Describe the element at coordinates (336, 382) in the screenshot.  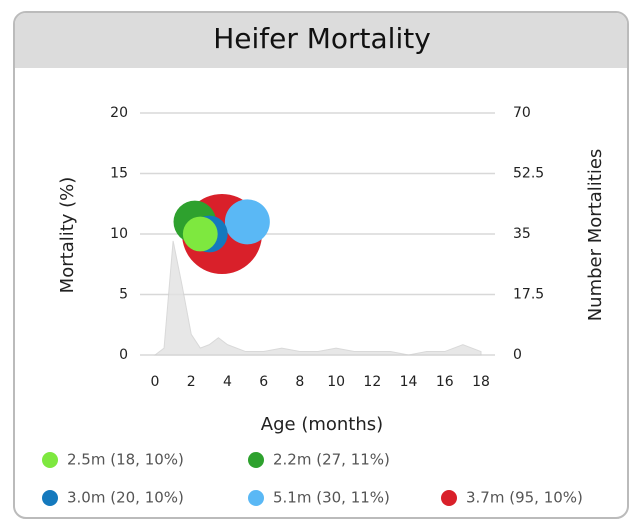
I see `x-tick-label: 10` at that location.